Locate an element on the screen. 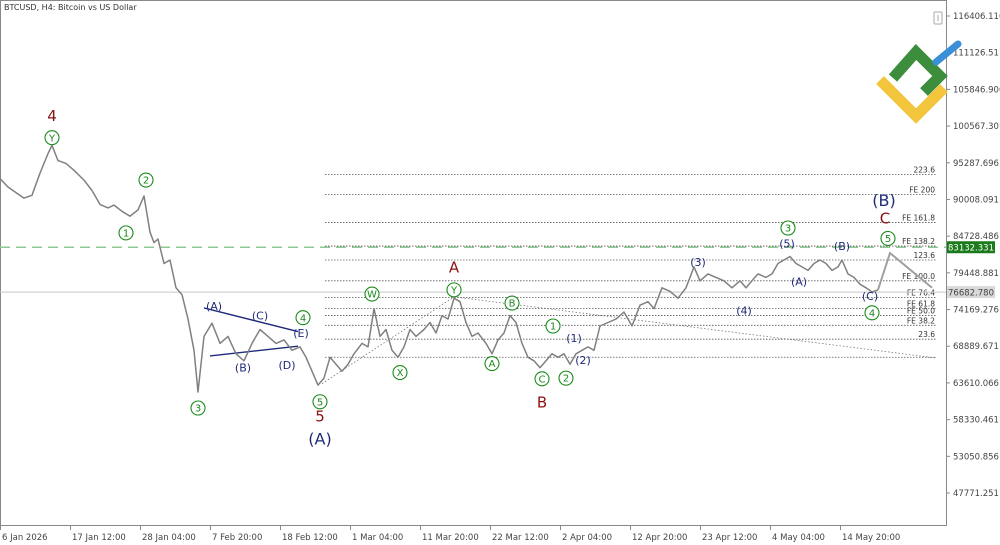  x-tick-label: 28 Jan 04:00 is located at coordinates (169, 538).